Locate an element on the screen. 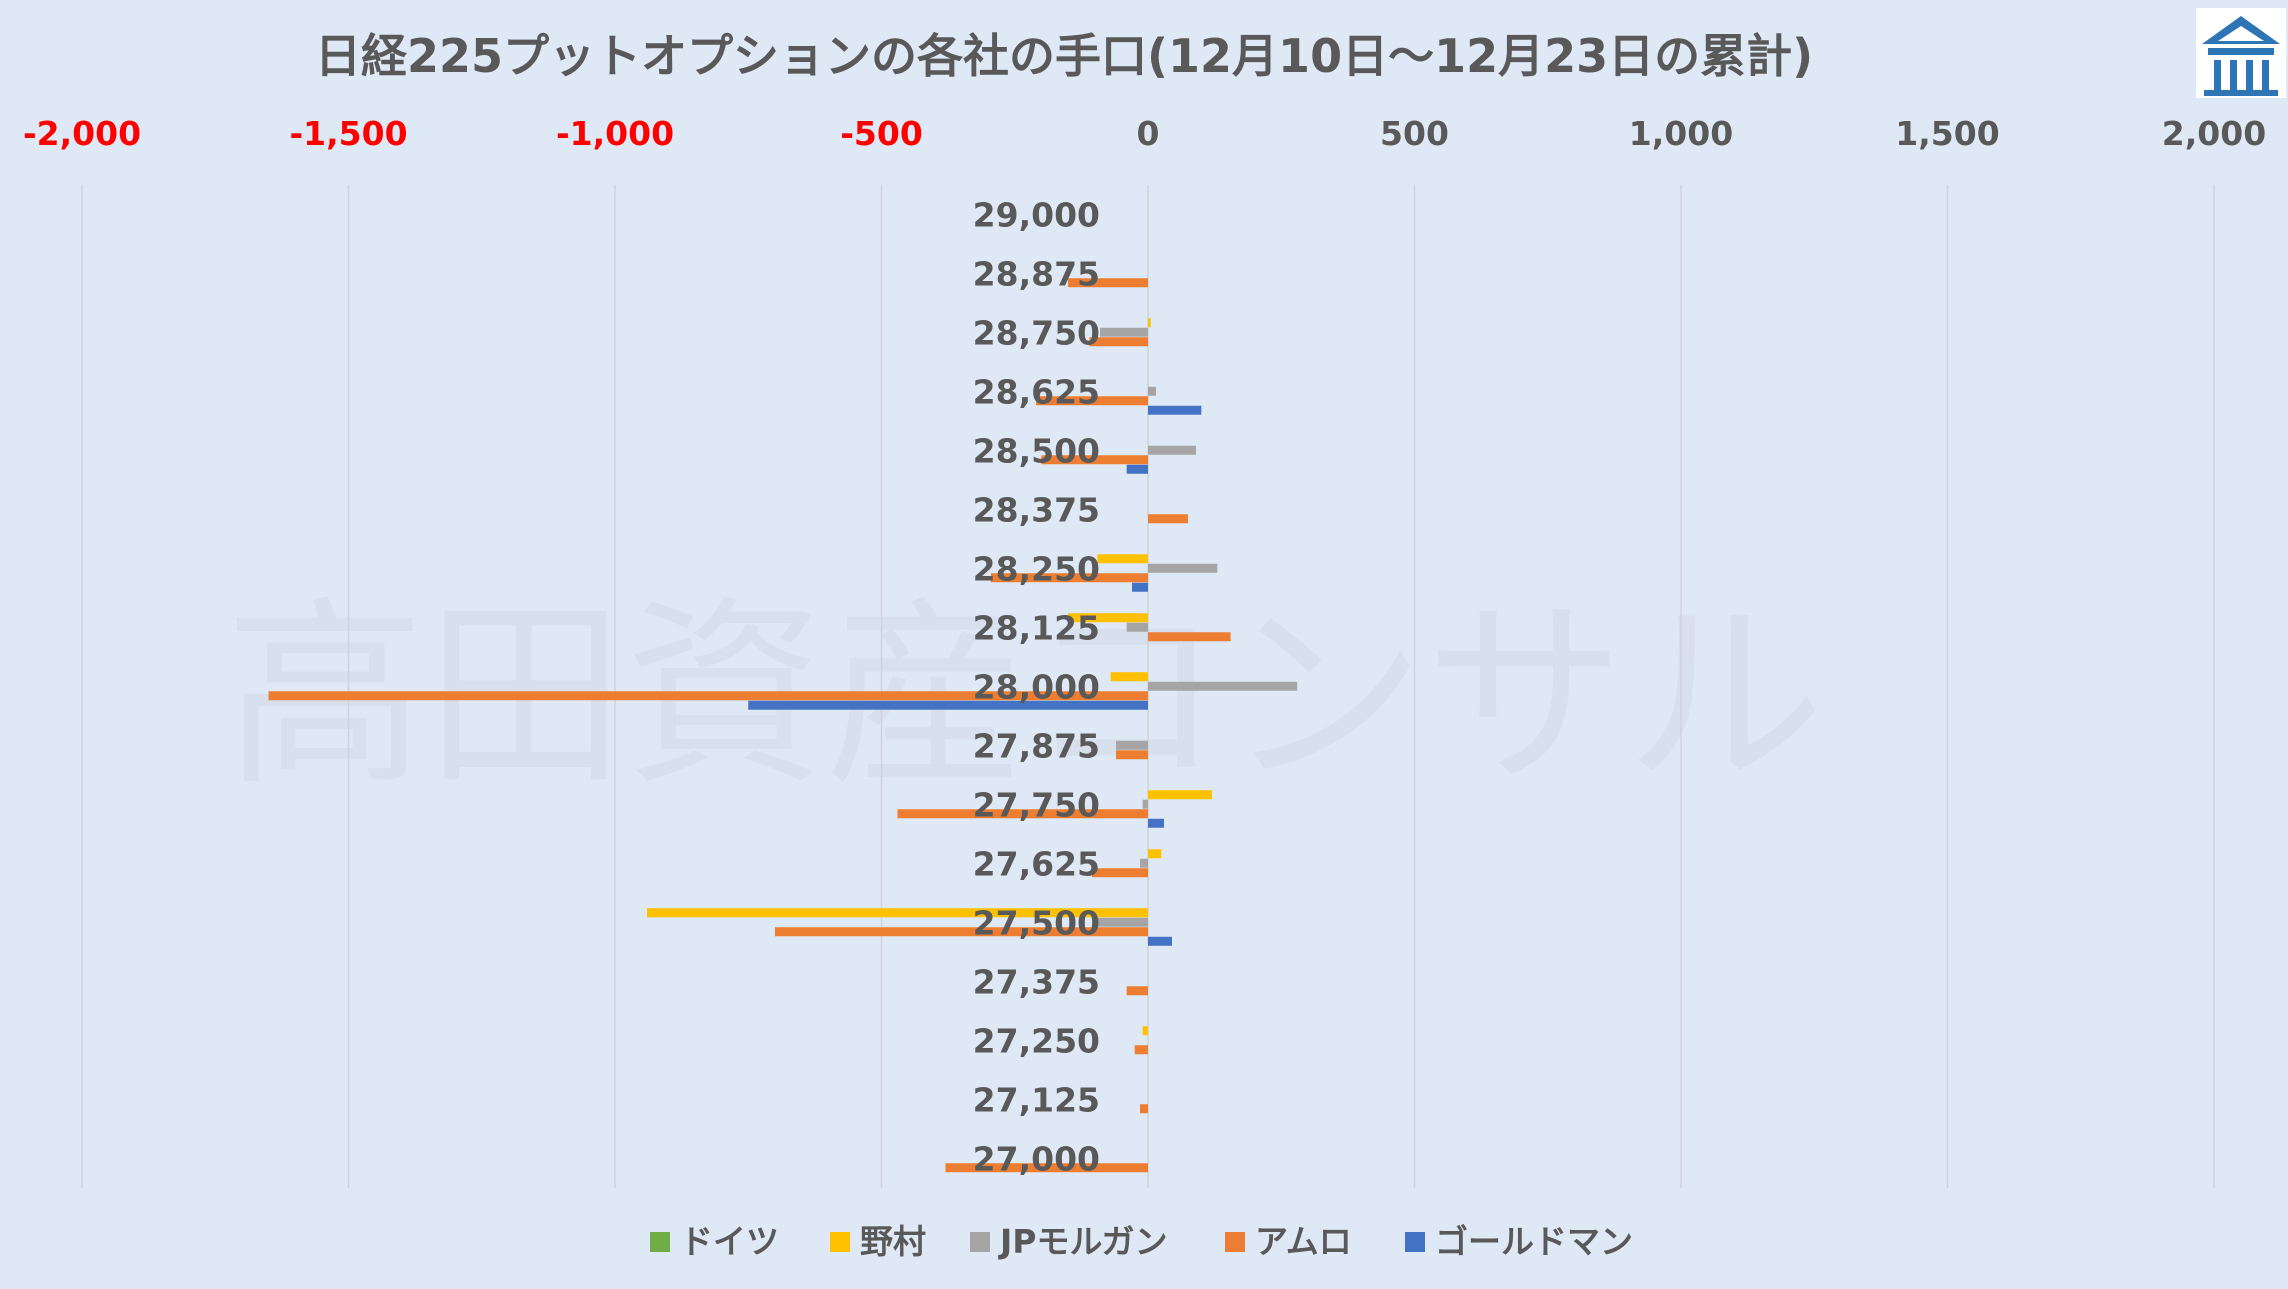 This screenshot has height=1289, width=2288. y-tick-label: 27,500 is located at coordinates (1036, 923).